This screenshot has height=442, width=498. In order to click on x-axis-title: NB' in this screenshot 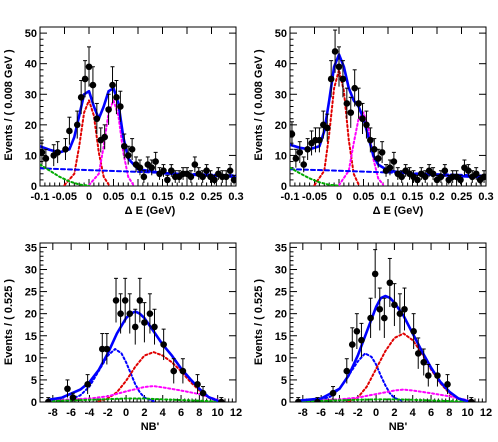, I will do `click(398, 427)`.